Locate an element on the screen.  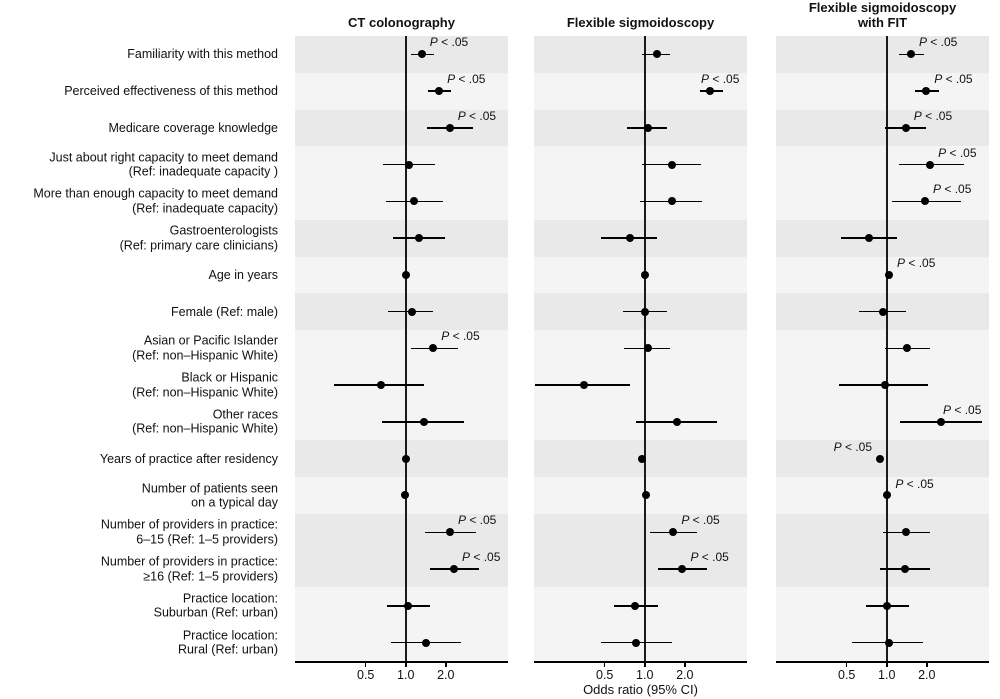
row-label-line: Female (Ref: male) is located at coordinates (224, 311).